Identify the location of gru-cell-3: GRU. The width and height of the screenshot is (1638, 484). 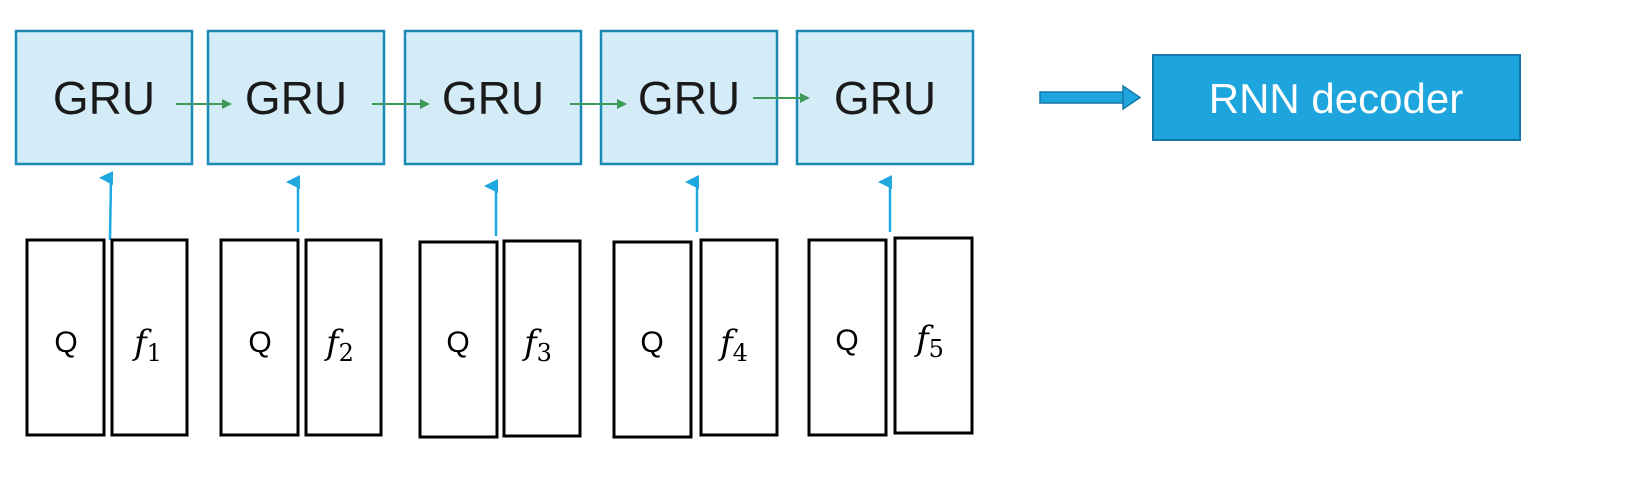
(493, 97).